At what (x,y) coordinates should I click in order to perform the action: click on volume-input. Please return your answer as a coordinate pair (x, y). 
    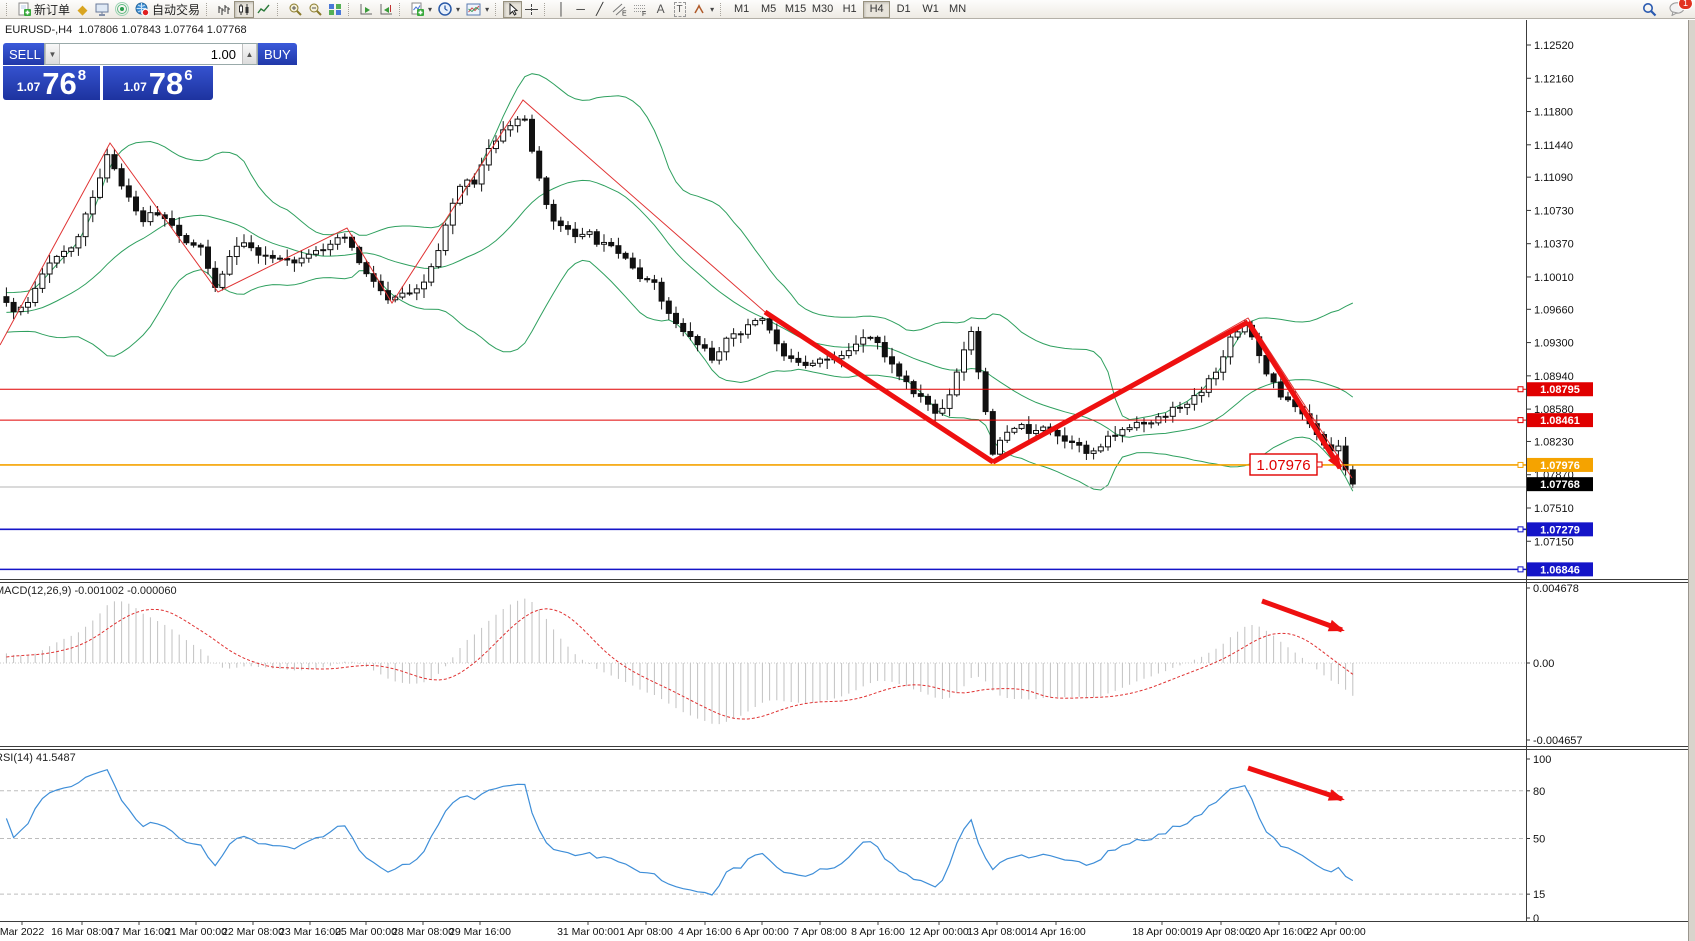
    Looking at the image, I should click on (151, 54).